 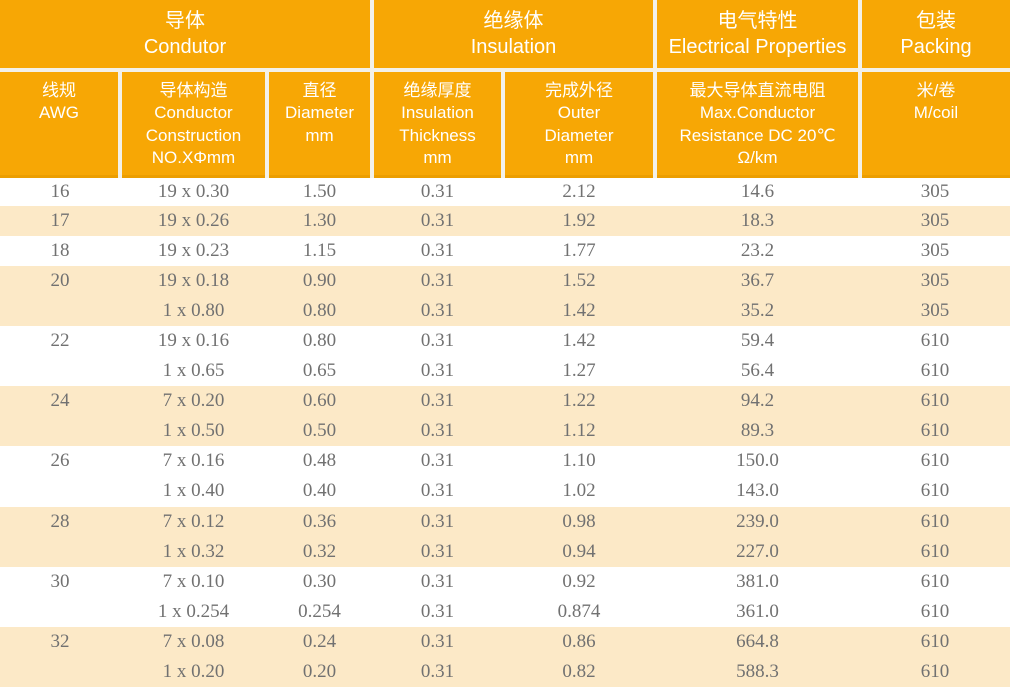 What do you see at coordinates (319, 641) in the screenshot?
I see `cell-diameter: 0.24` at bounding box center [319, 641].